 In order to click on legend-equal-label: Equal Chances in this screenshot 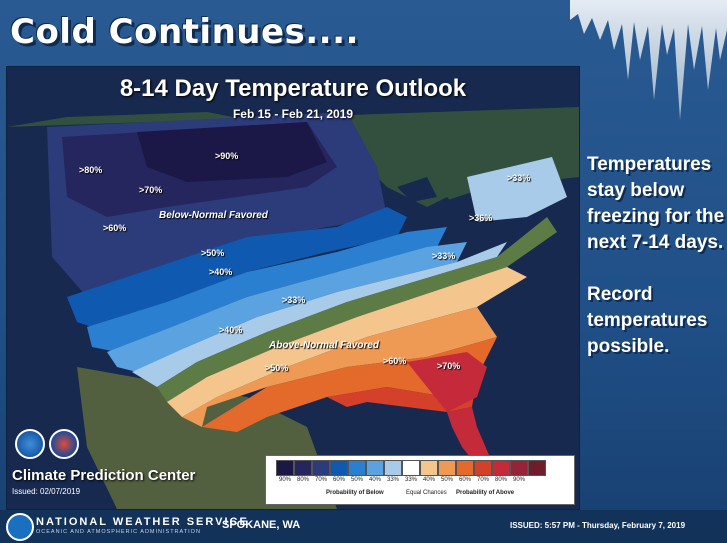, I will do `click(426, 493)`.